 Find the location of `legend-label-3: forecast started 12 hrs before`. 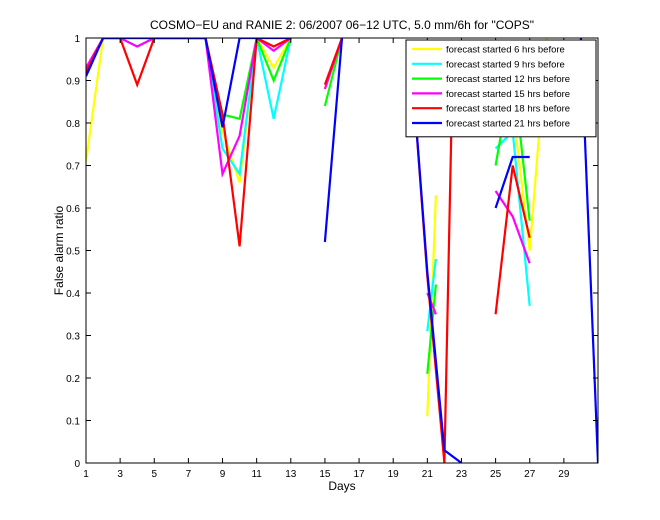

legend-label-3: forecast started 12 hrs before is located at coordinates (508, 79).